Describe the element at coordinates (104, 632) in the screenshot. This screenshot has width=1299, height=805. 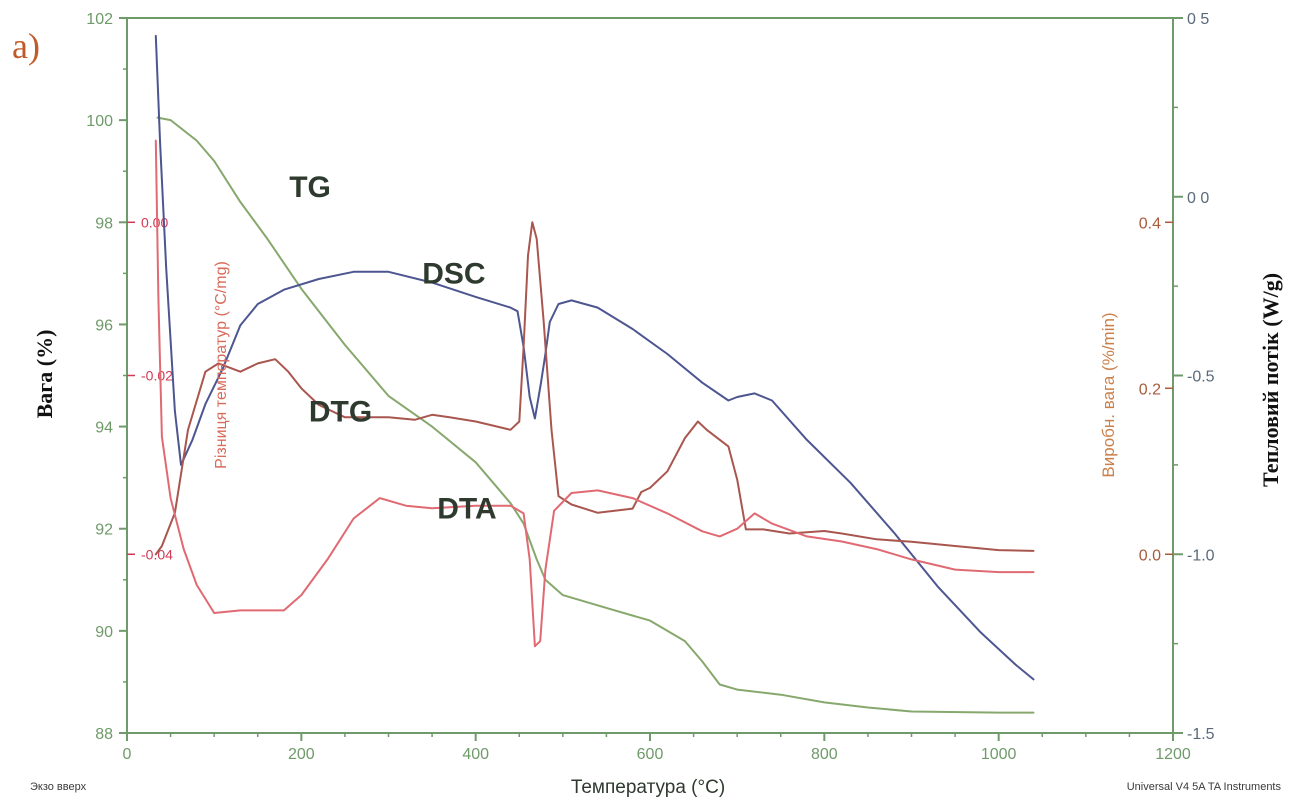
I see `y-left-tick-label: 90` at that location.